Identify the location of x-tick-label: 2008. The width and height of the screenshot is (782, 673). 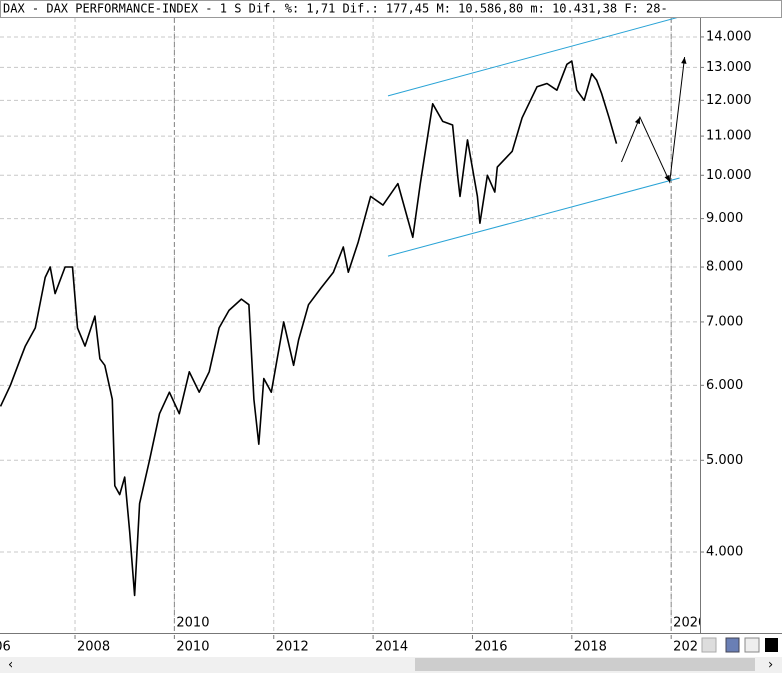
(93, 647).